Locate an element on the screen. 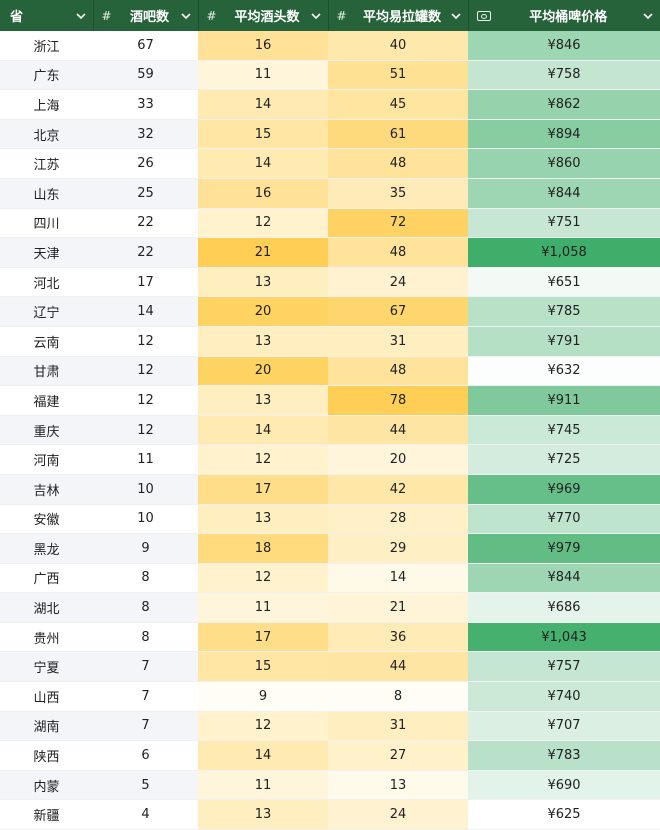 This screenshot has width=660, height=830. table-row: 云南 12 13 31 ¥791 is located at coordinates (330, 341).